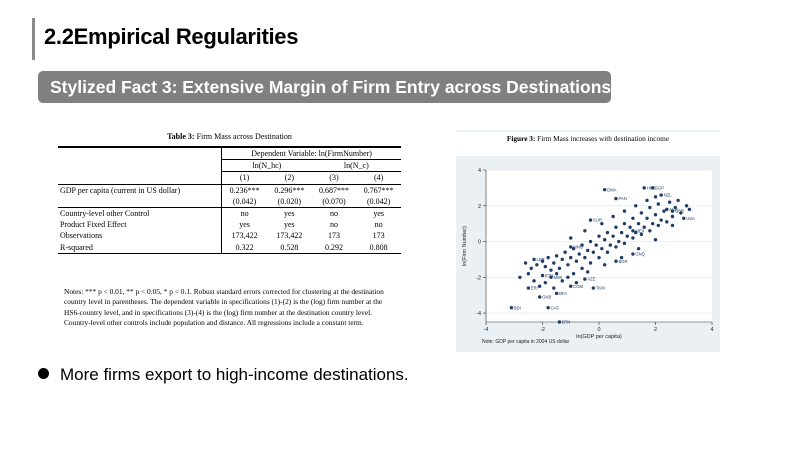  I want to click on point-label: BDI, so click(517, 307).